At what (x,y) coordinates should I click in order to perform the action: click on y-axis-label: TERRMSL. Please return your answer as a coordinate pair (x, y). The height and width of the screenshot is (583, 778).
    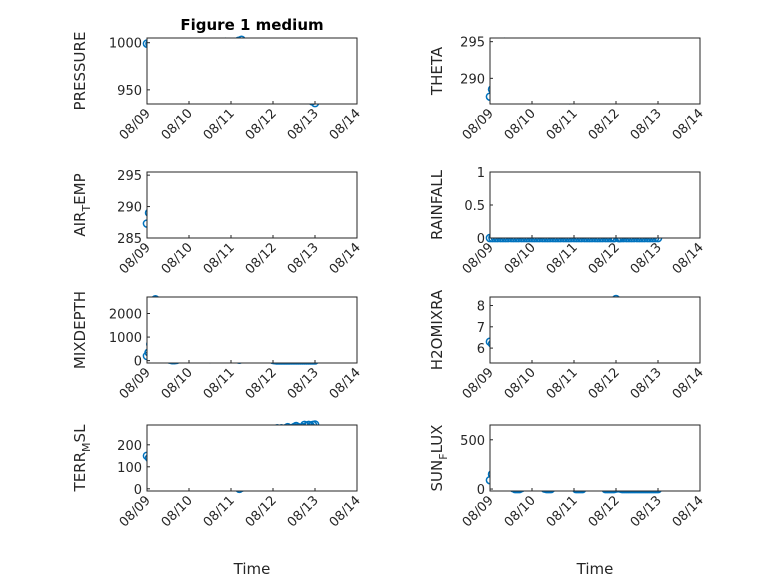
    Looking at the image, I should click on (82, 458).